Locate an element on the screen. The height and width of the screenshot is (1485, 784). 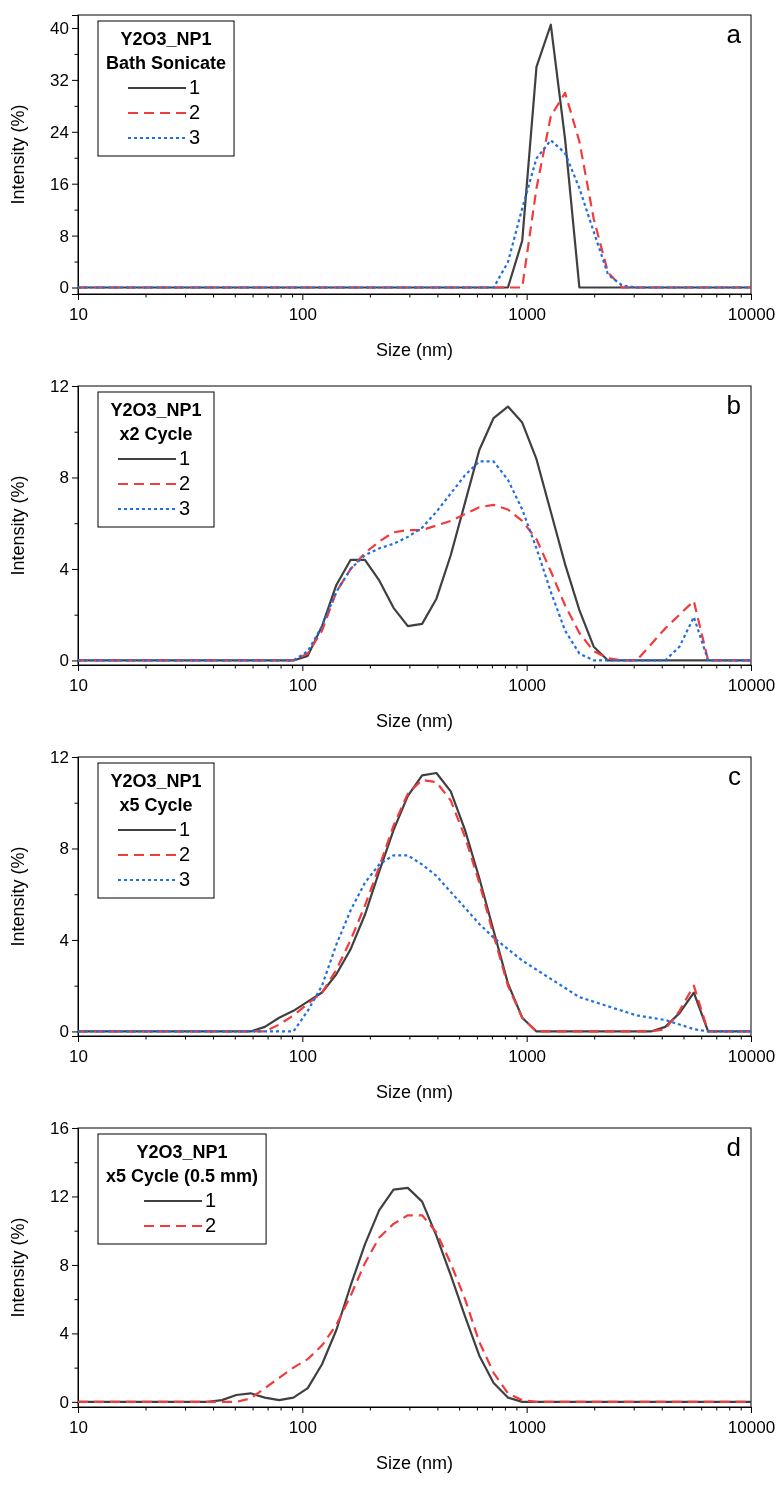
chart-title: c is located at coordinates (734, 776).